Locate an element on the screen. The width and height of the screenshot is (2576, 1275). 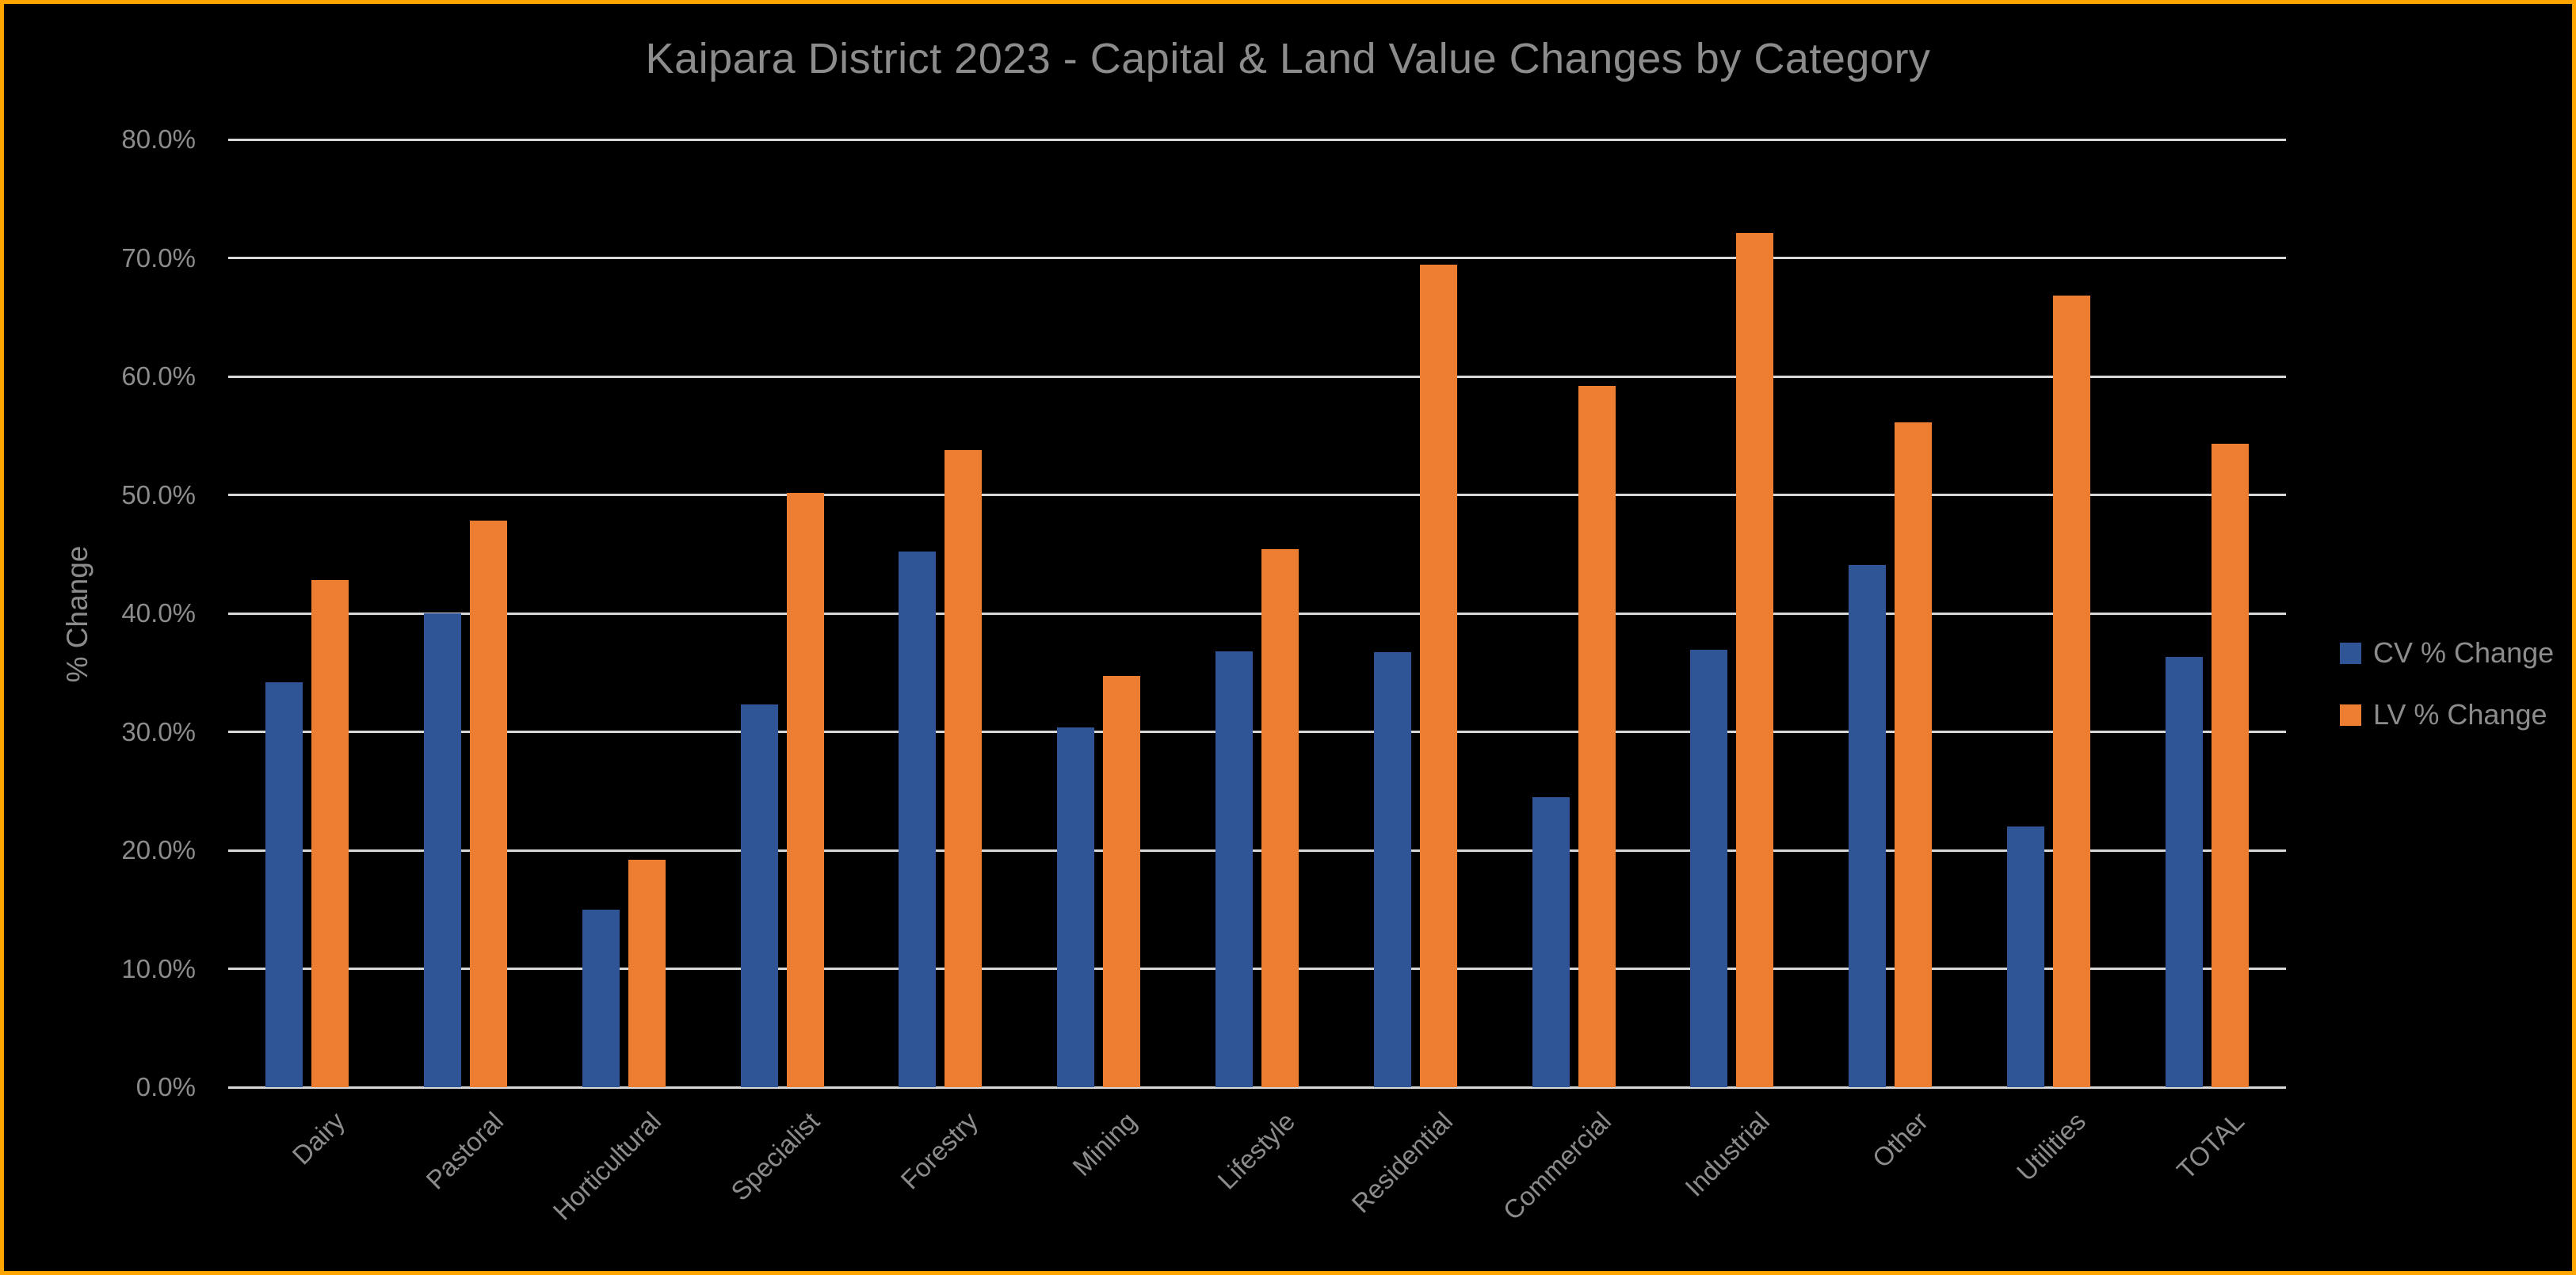
bar-cv-specialist is located at coordinates (759, 895).